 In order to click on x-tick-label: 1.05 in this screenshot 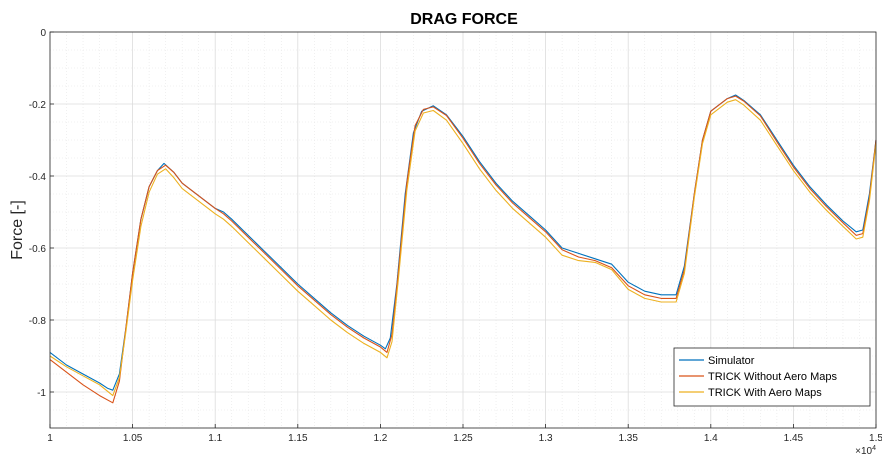, I will do `click(133, 438)`.